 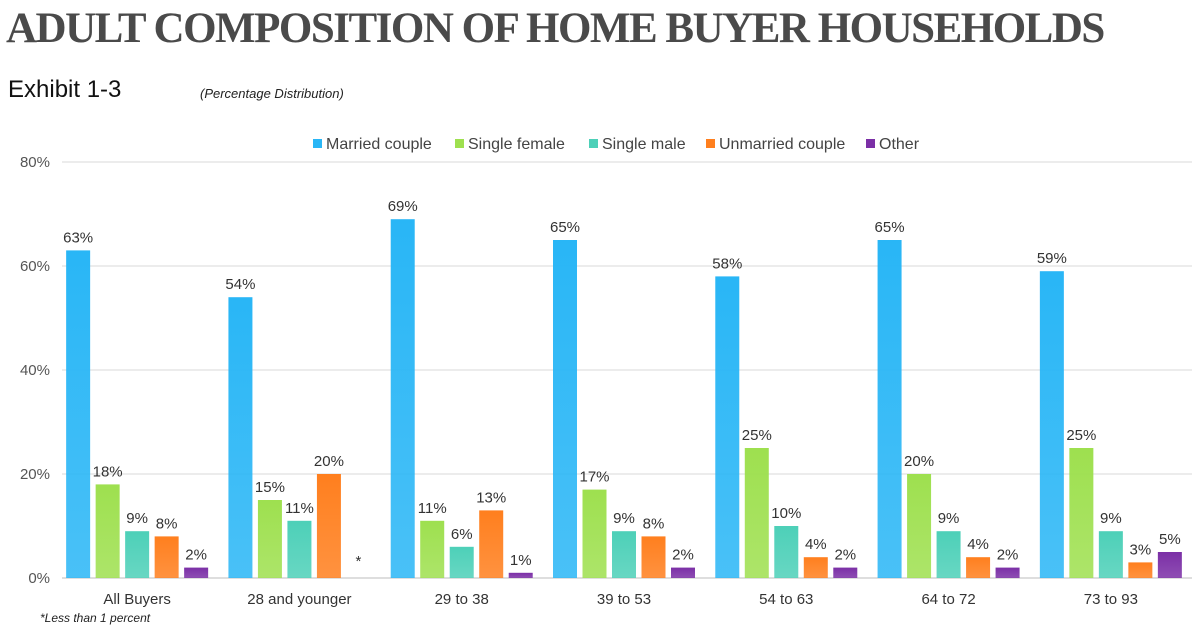 I want to click on data-label: 1%, so click(x=521, y=560).